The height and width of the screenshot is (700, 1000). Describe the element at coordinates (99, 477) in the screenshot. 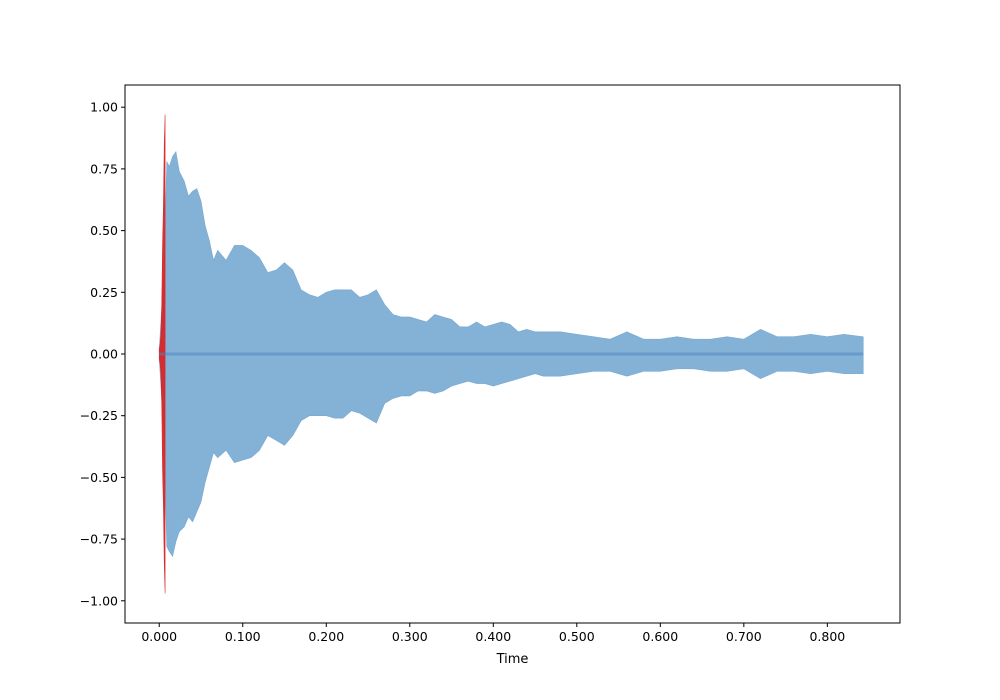

I see `y-tick-label: −0.50` at that location.